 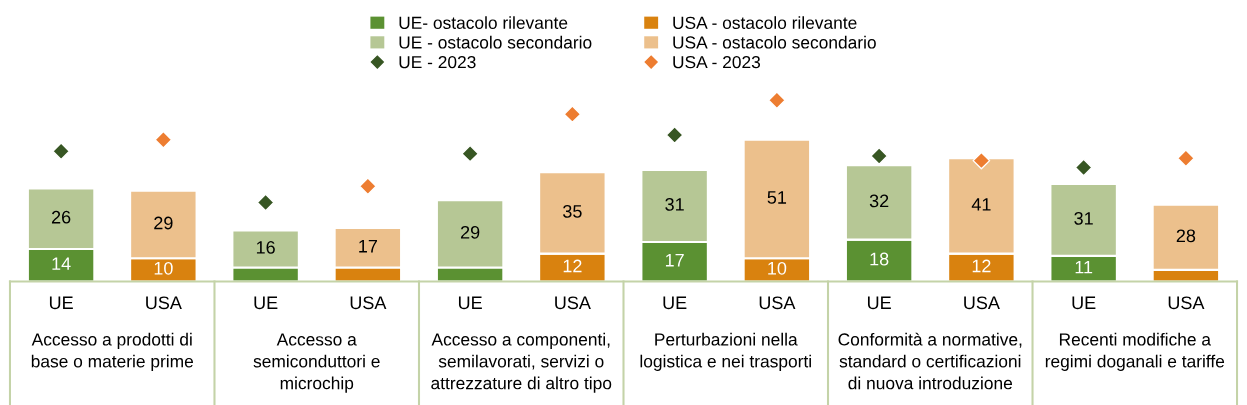 I want to click on text: Accesso a prodotti di base o materie prime, so click(x=112, y=351).